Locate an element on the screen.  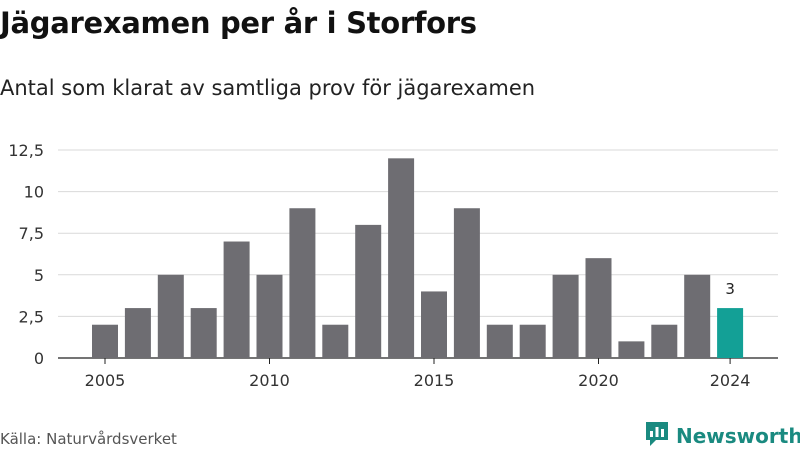
y-tick-label: 12,5 is located at coordinates (26, 150).